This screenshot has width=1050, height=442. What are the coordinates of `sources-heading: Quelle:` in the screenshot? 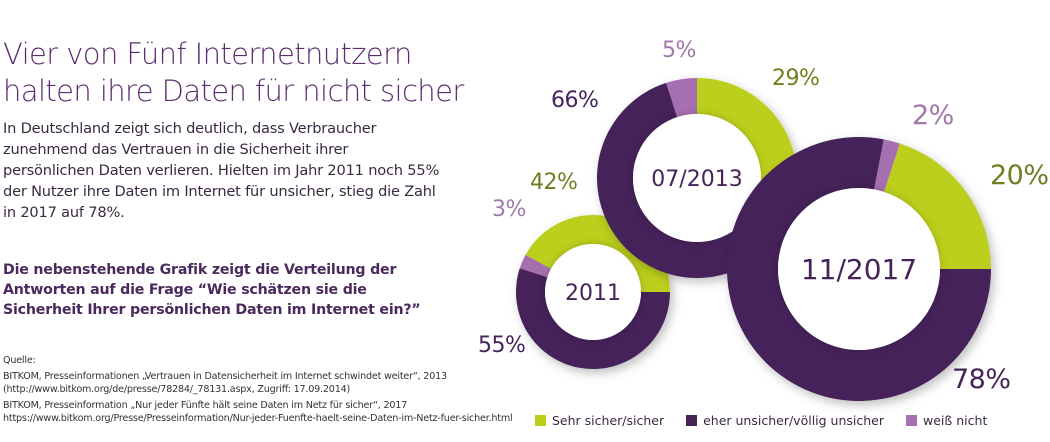 It's located at (19, 360).